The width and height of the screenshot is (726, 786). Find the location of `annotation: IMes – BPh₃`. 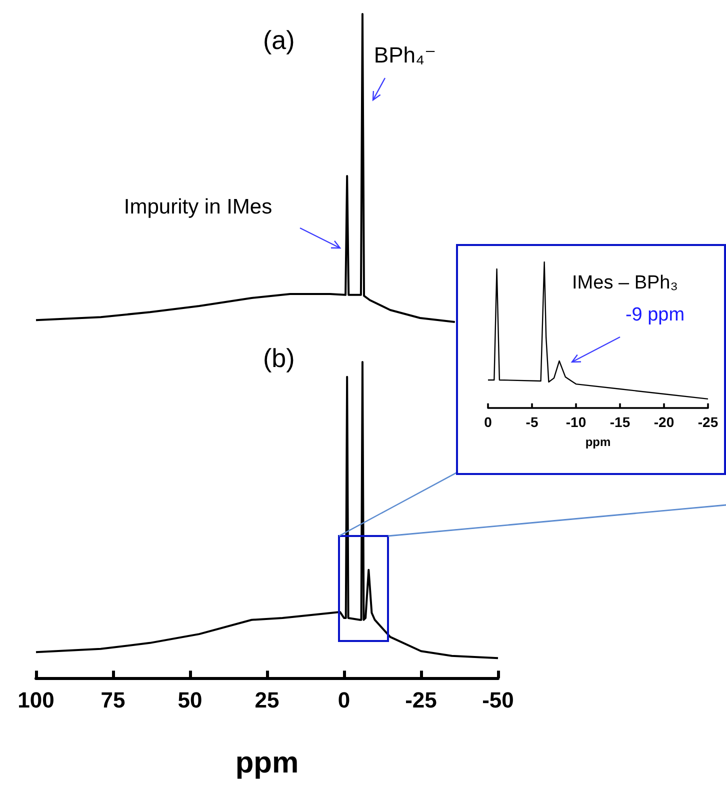

annotation: IMes – BPh₃ is located at coordinates (625, 283).